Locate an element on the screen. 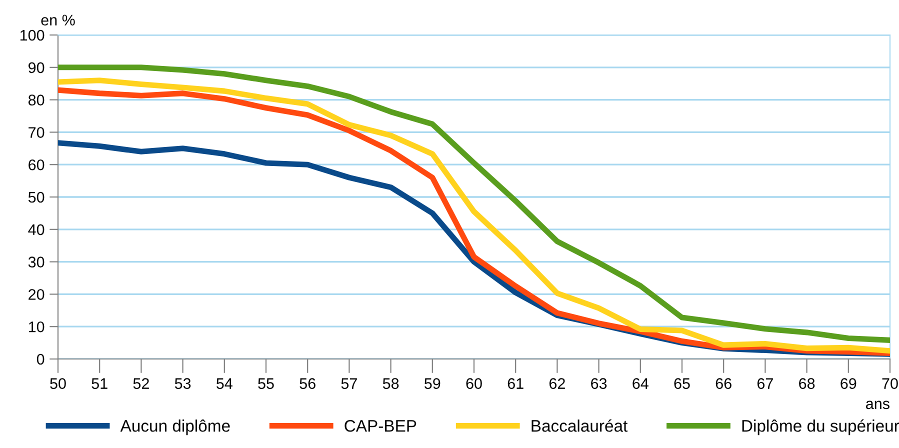  x-tick-label: 63 is located at coordinates (599, 383).